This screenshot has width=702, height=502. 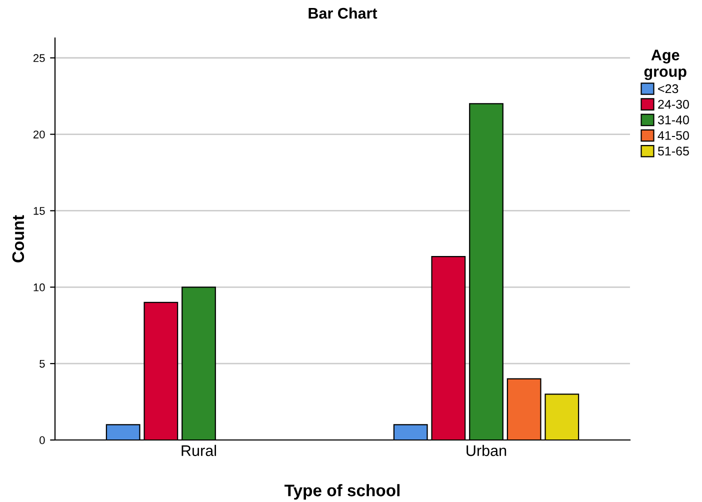 What do you see at coordinates (39, 134) in the screenshot?
I see `y-tick-label: 20` at bounding box center [39, 134].